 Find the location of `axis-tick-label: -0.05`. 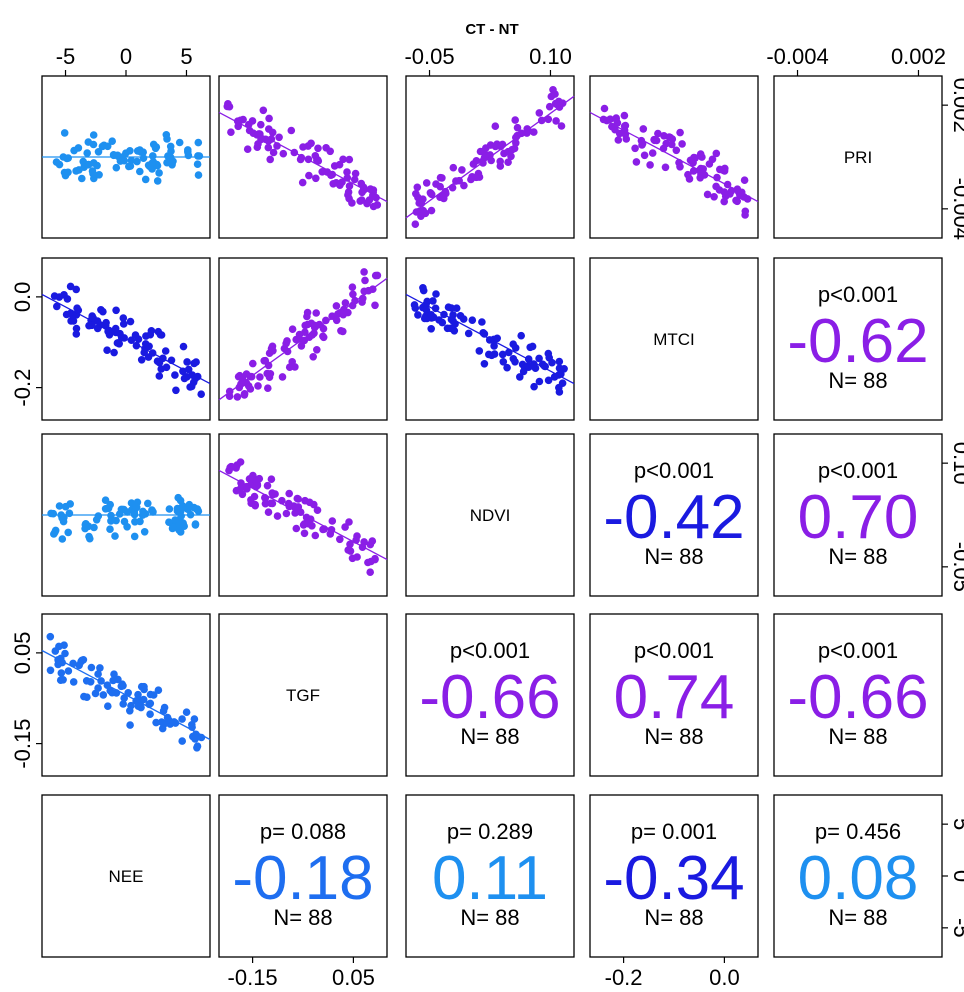

axis-tick-label: -0.05 is located at coordinates (956, 567).